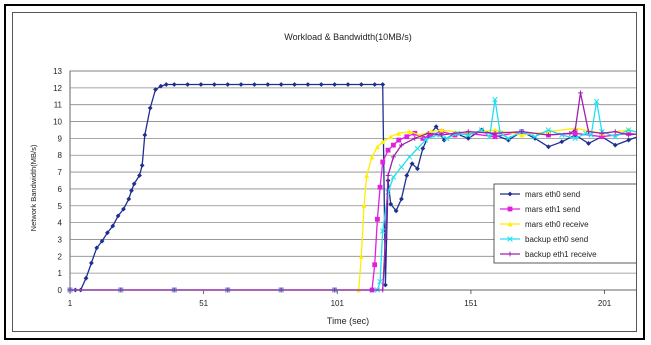  I want to click on legend-label: mars eth0 receive, so click(557, 224).